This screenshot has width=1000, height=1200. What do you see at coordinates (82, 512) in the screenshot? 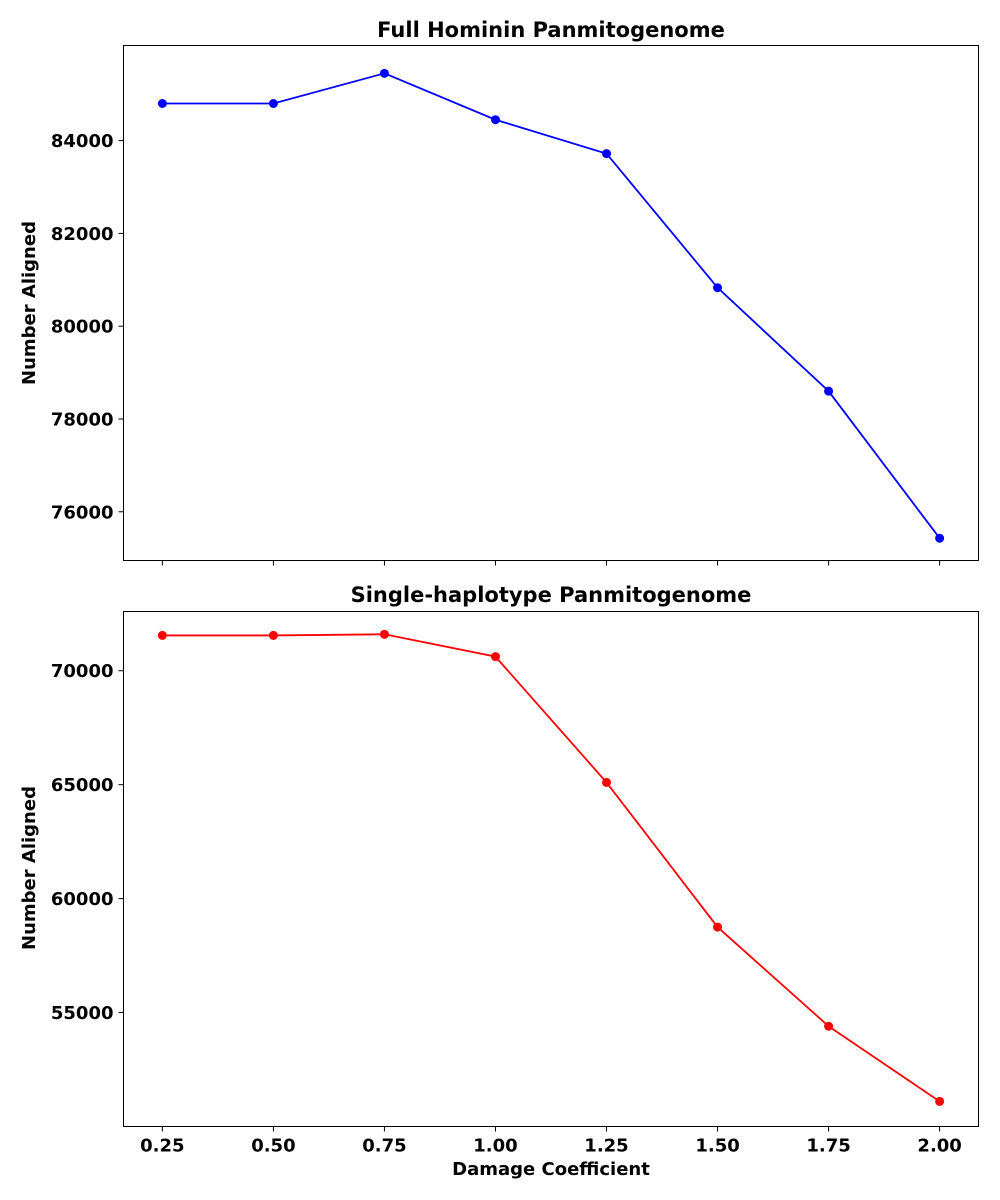
I see `y-tick-label: 76000` at bounding box center [82, 512].